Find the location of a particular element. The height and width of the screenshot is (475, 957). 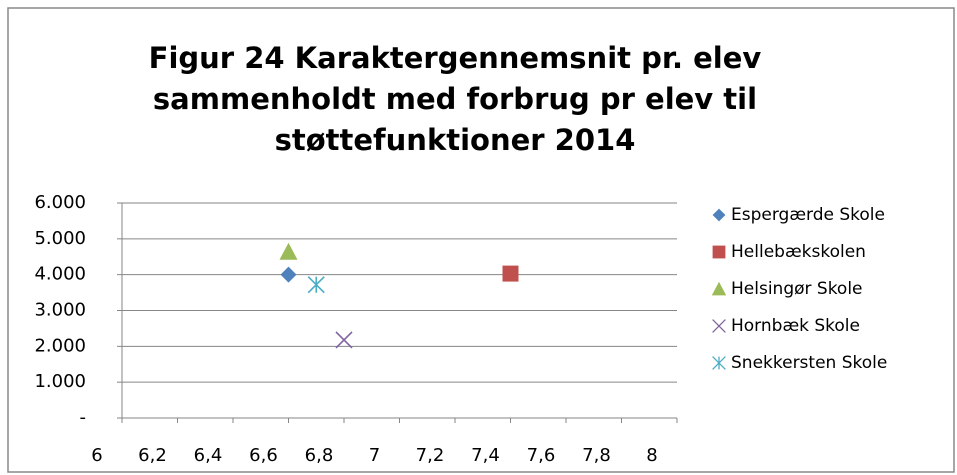

x-tick-label: 7,4 is located at coordinates (485, 455).